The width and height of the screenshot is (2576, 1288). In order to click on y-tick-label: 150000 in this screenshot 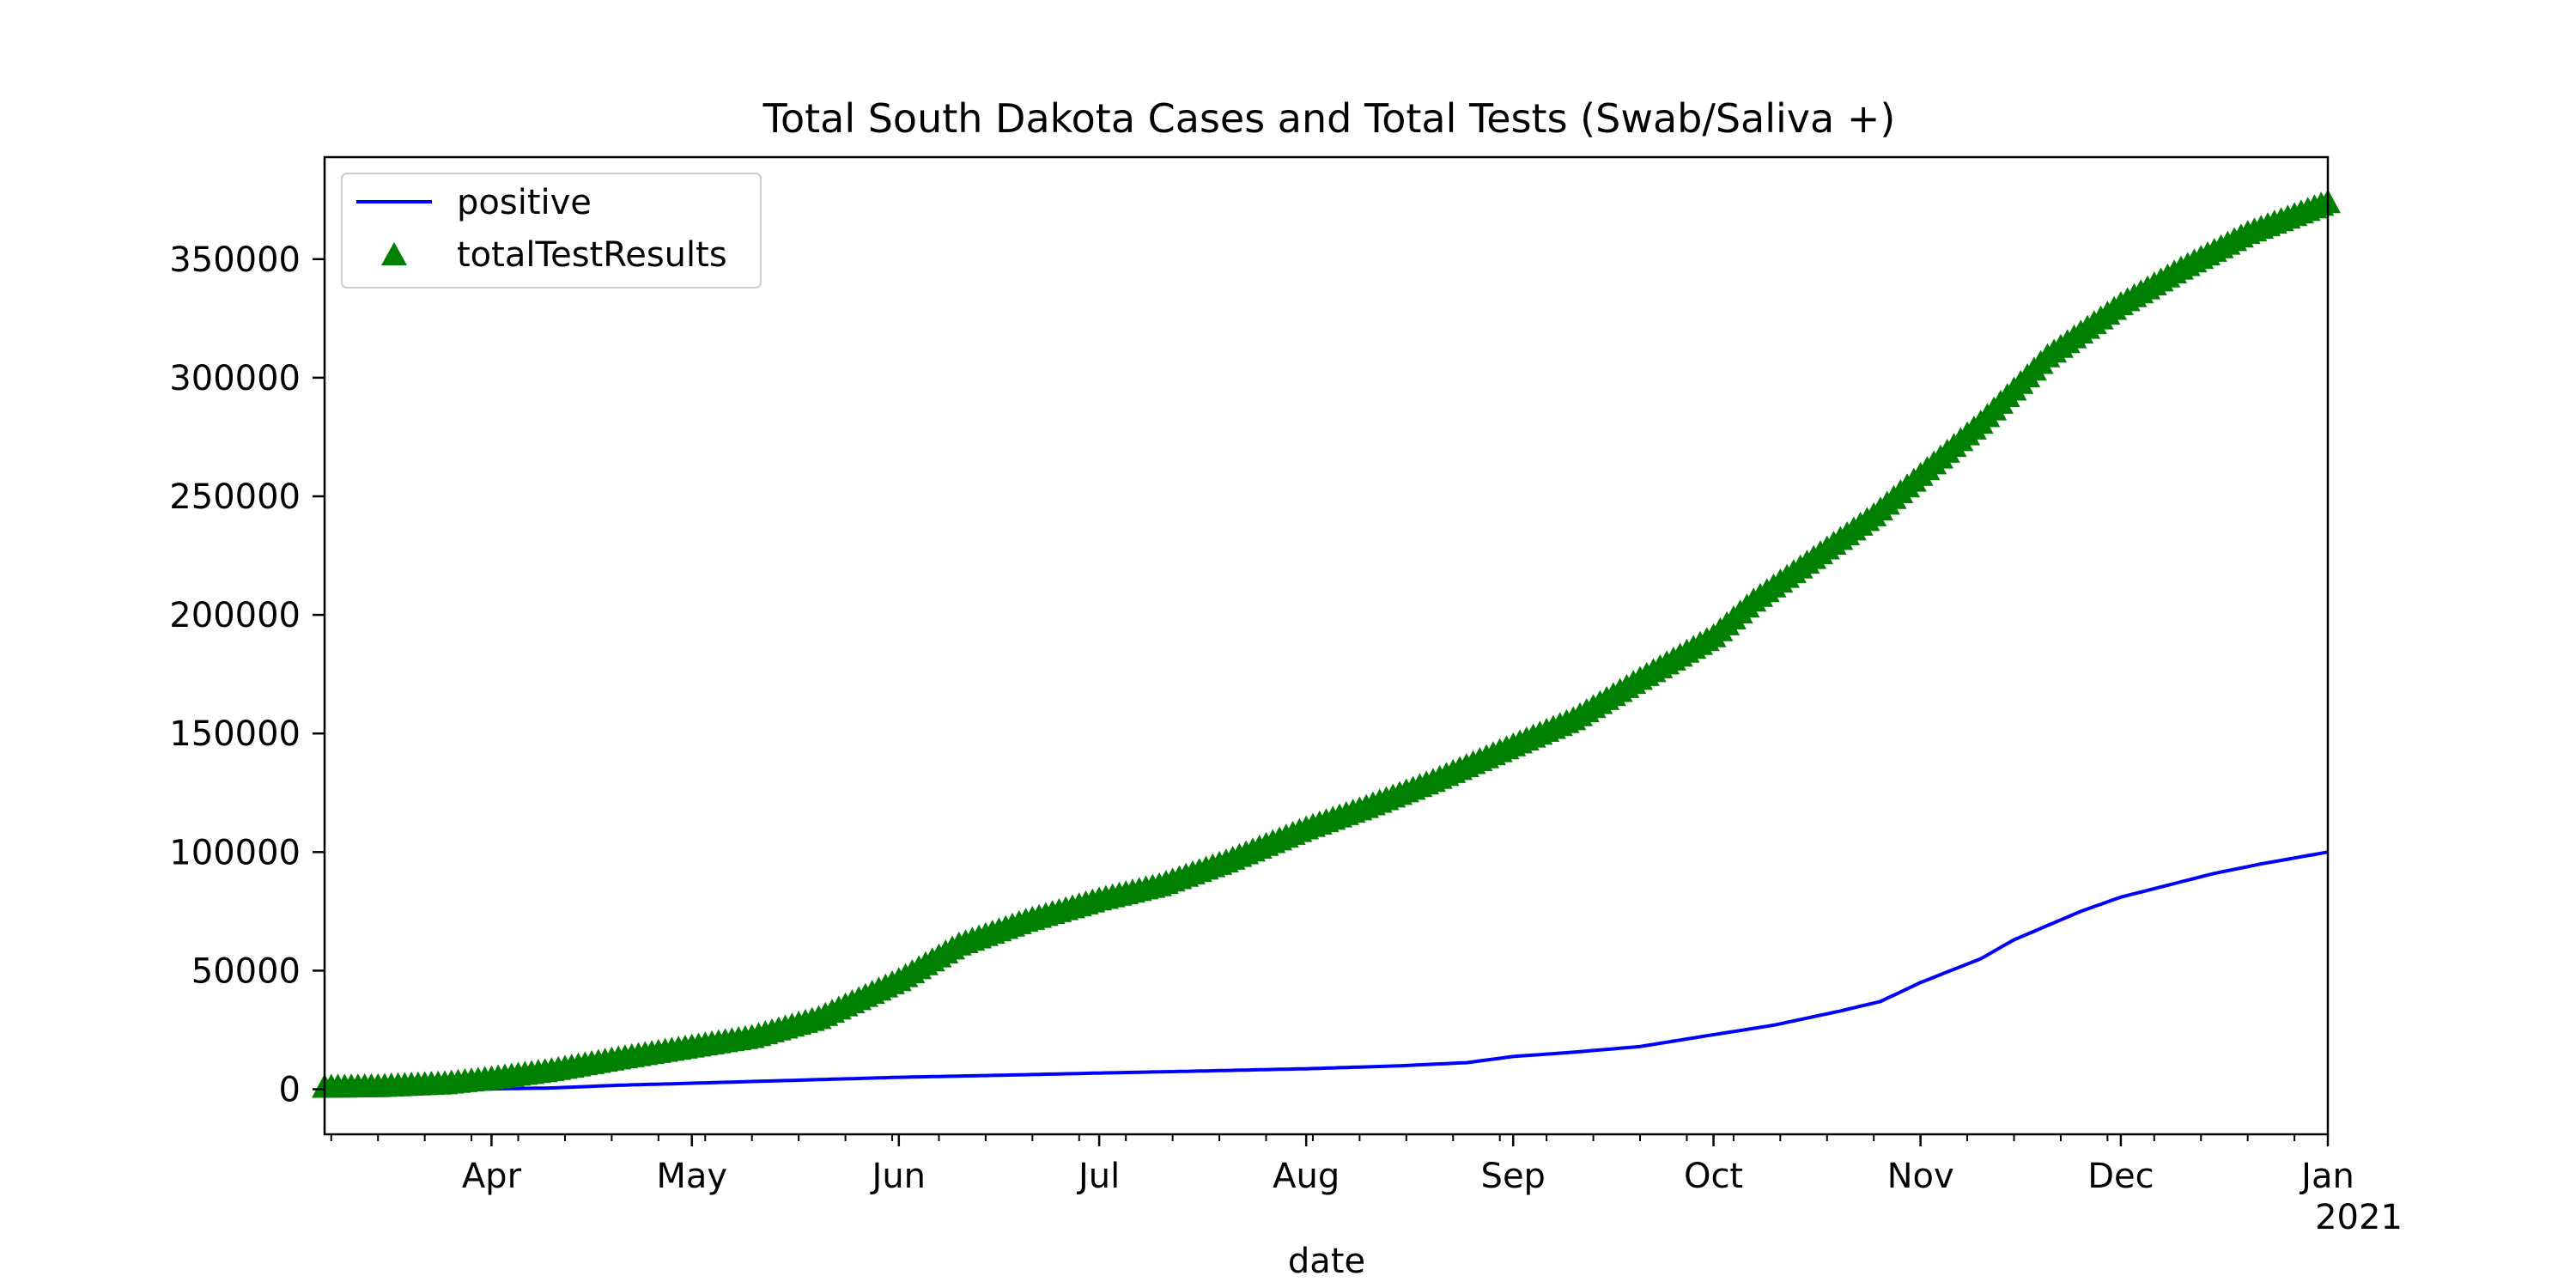, I will do `click(235, 734)`.